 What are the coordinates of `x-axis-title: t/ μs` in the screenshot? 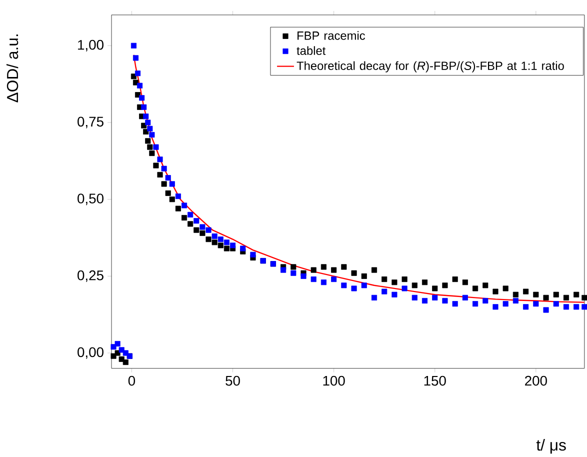 It's located at (551, 446).